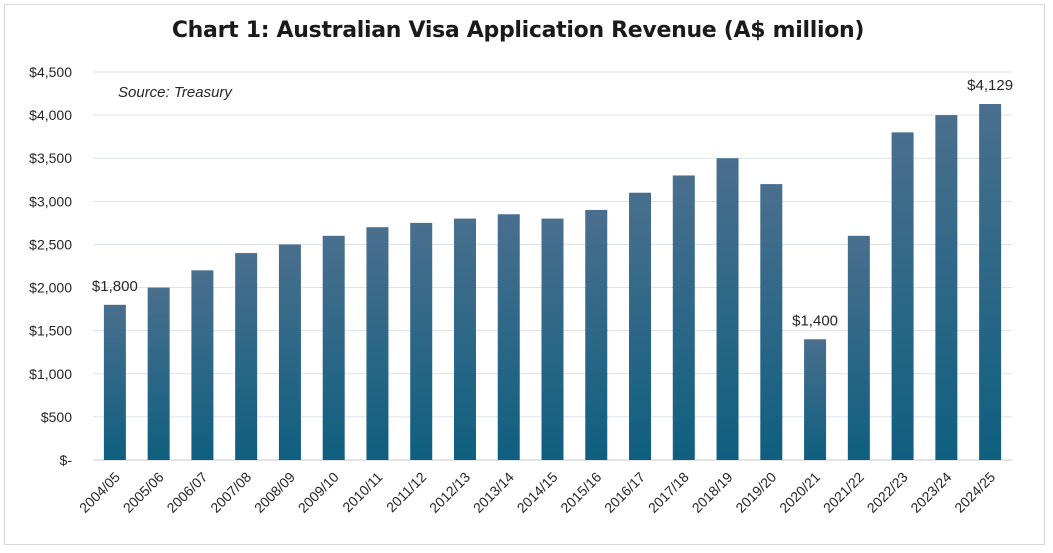 Image resolution: width=1053 pixels, height=553 pixels. Describe the element at coordinates (115, 286) in the screenshot. I see `data-label: $1,800` at that location.